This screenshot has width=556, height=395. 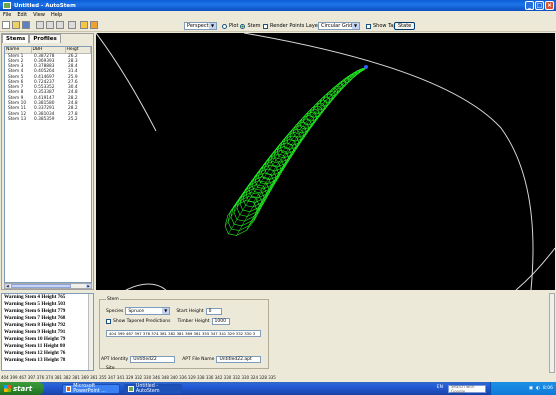 What do you see at coordinates (355, 26) in the screenshot?
I see `chevron-down-icon: ▼` at bounding box center [355, 26].